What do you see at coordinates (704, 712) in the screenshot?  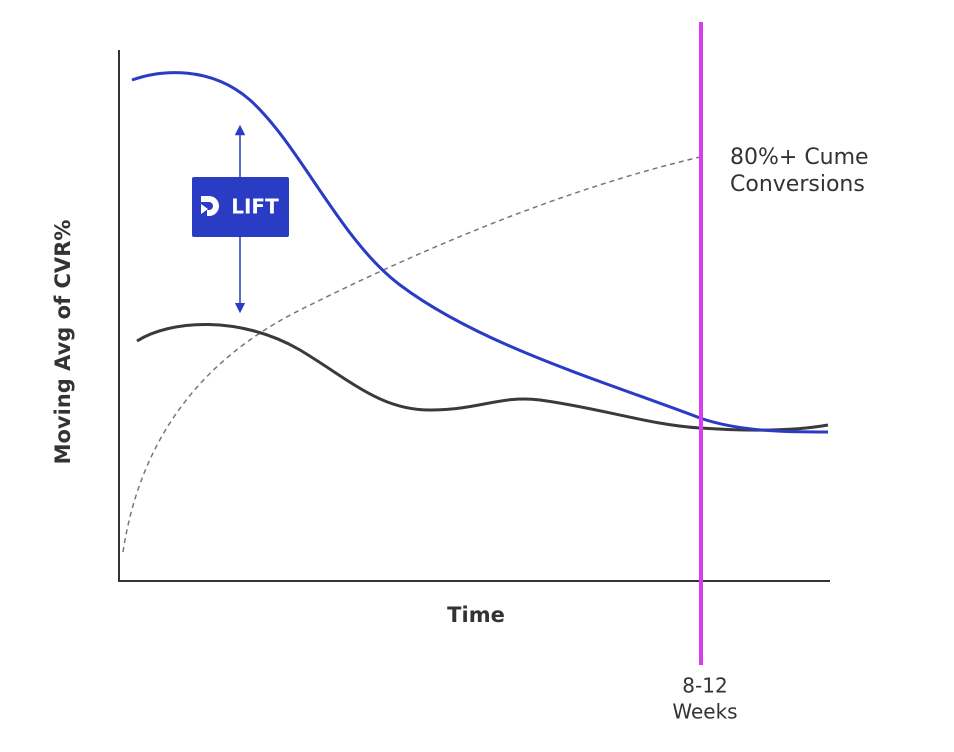 I see `marker-label: Weeks` at bounding box center [704, 712].